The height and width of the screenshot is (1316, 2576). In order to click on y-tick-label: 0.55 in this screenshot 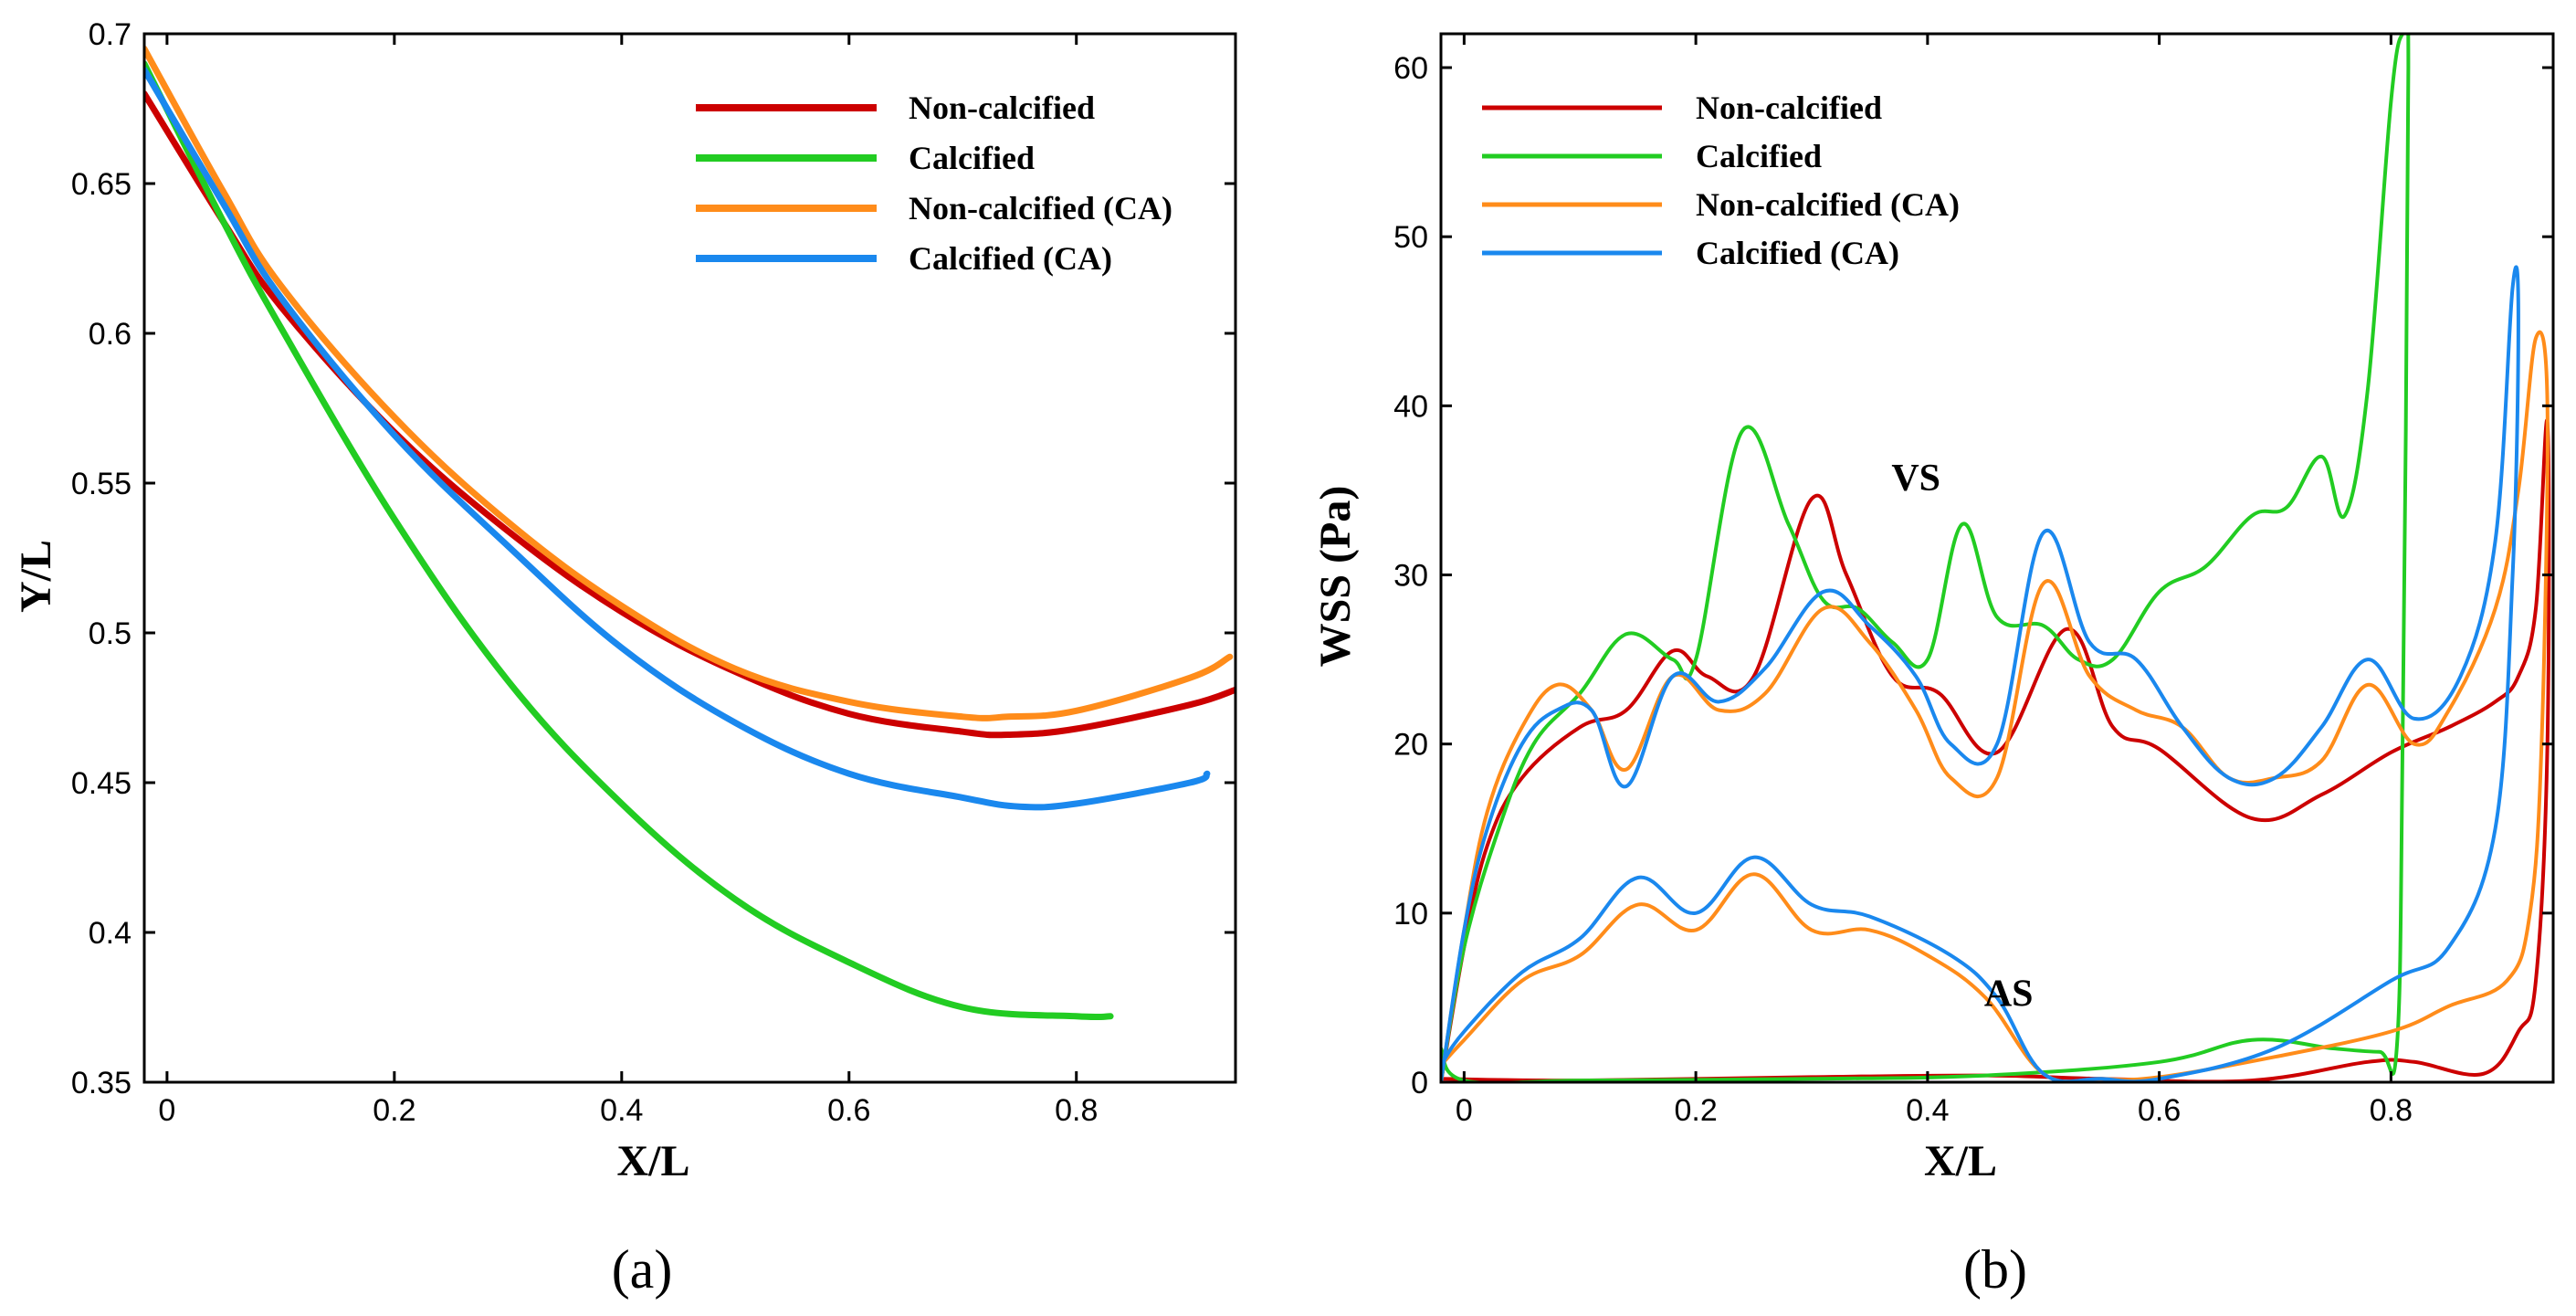, I will do `click(101, 484)`.